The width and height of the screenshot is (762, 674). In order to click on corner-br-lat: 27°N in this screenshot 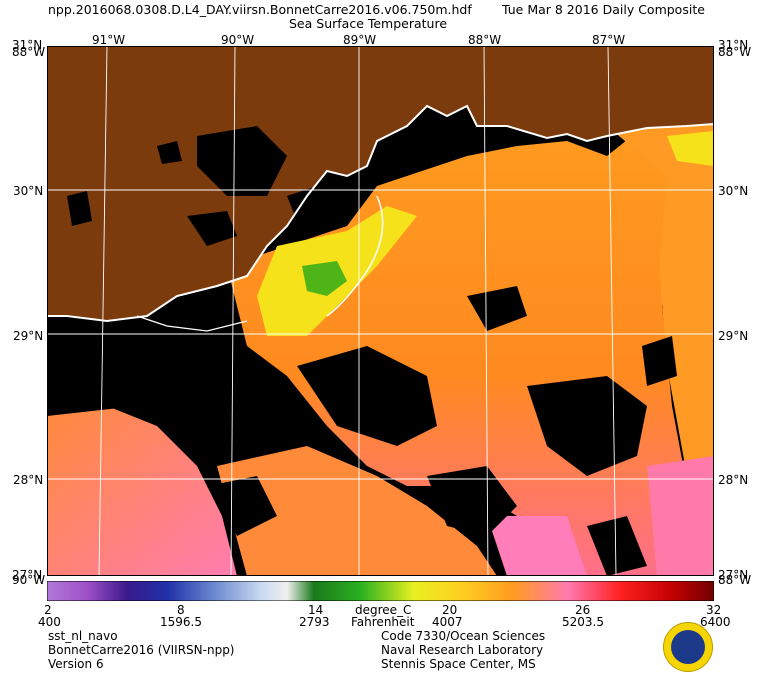, I will do `click(733, 575)`.